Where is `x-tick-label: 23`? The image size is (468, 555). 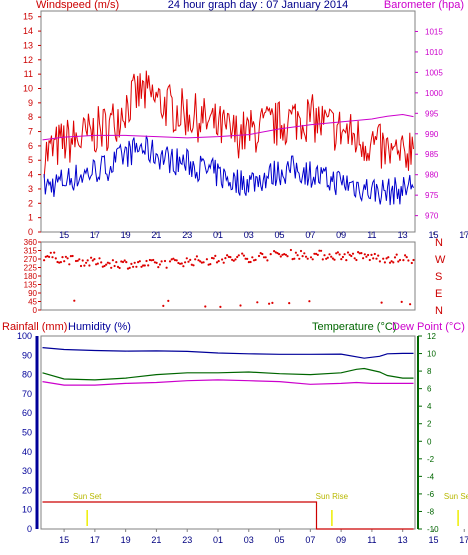
x-tick-label: 23 is located at coordinates (187, 235).